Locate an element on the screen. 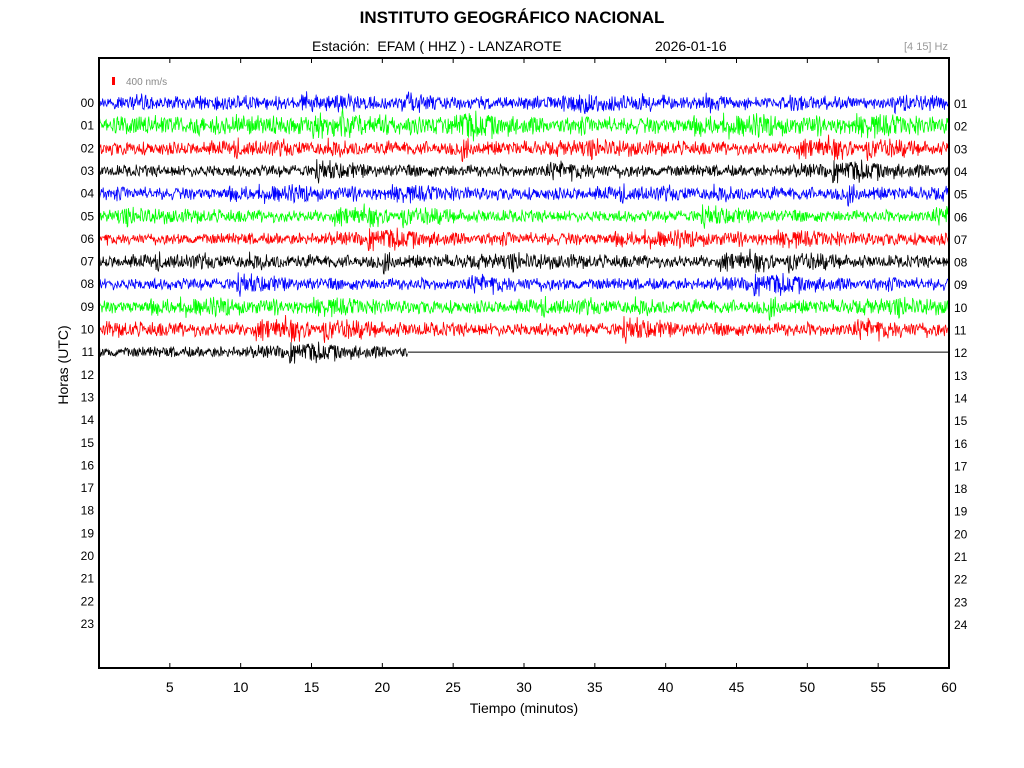  hour-label-left: 06 is located at coordinates (88, 239).